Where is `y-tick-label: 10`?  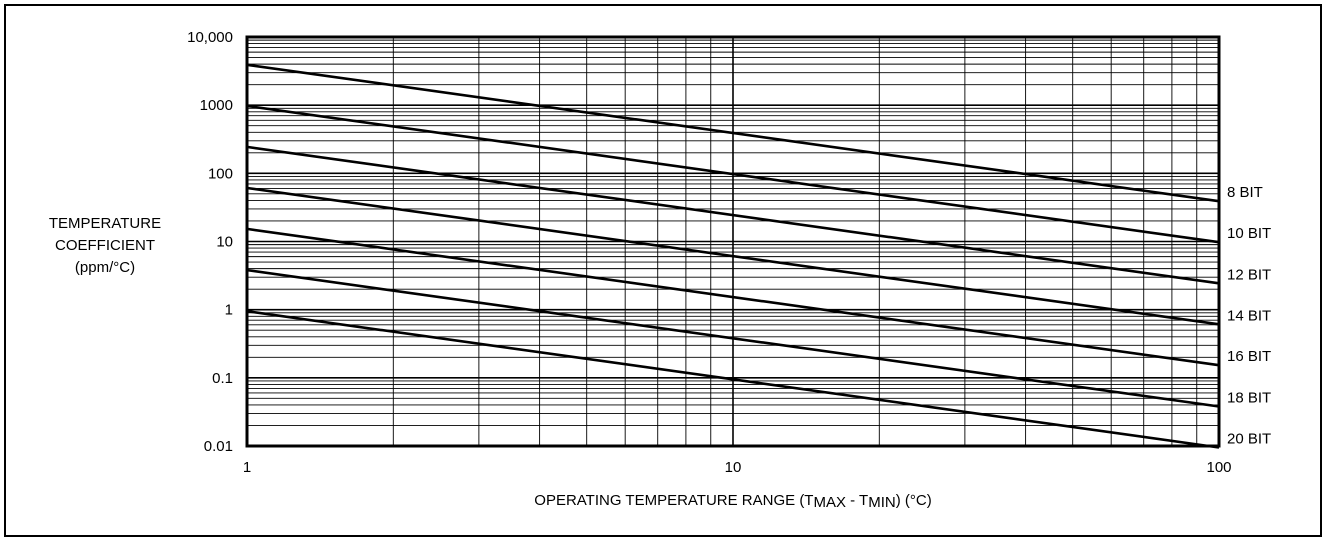
y-tick-label: 10 is located at coordinates (224, 242).